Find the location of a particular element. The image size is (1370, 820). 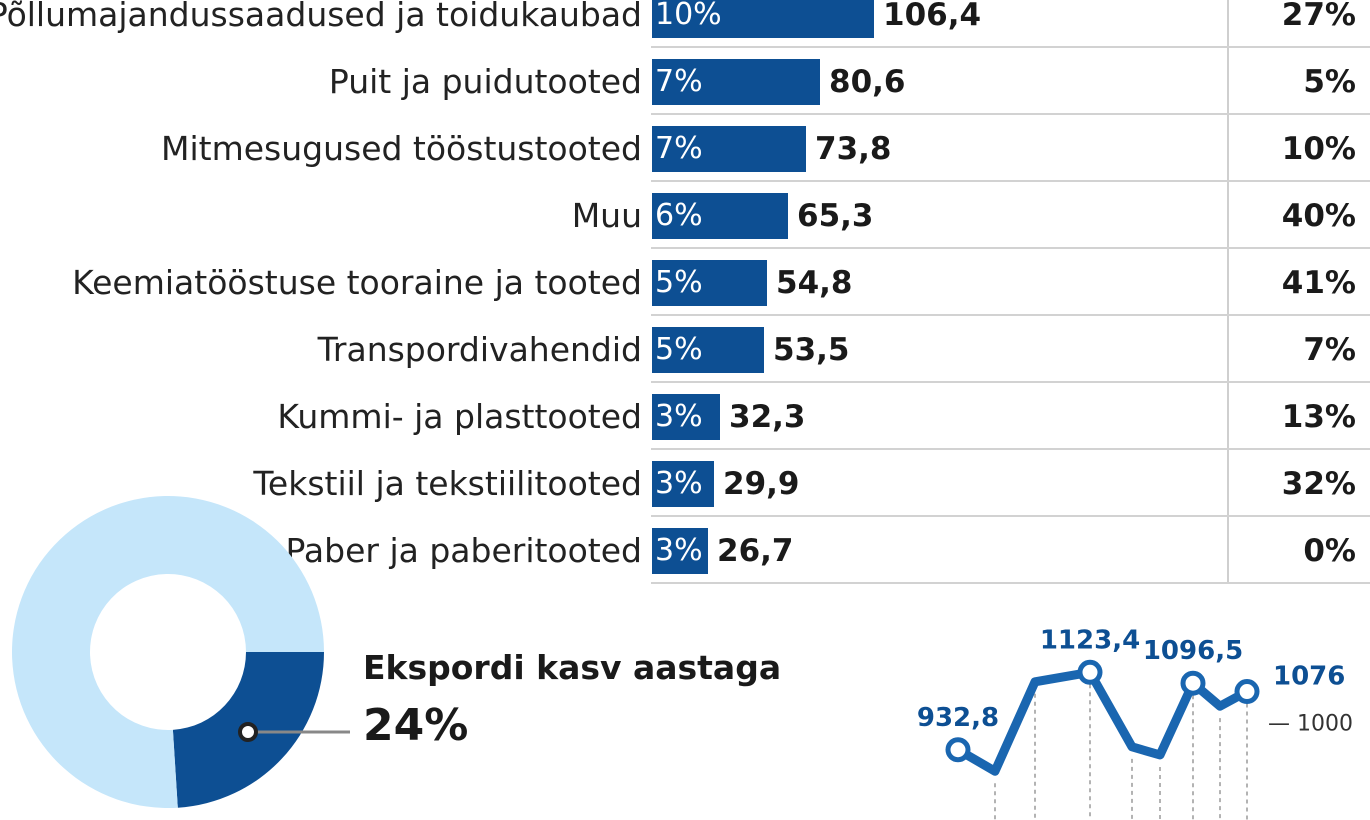

growth-label: 41% is located at coordinates (1318, 283).